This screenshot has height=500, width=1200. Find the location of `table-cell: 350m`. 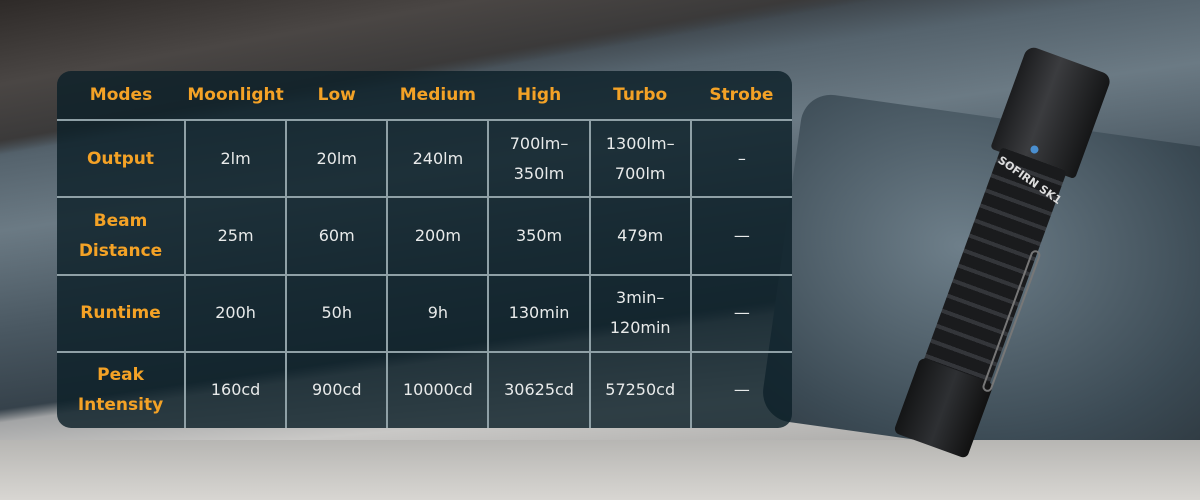

table-cell: 350m is located at coordinates (539, 235).